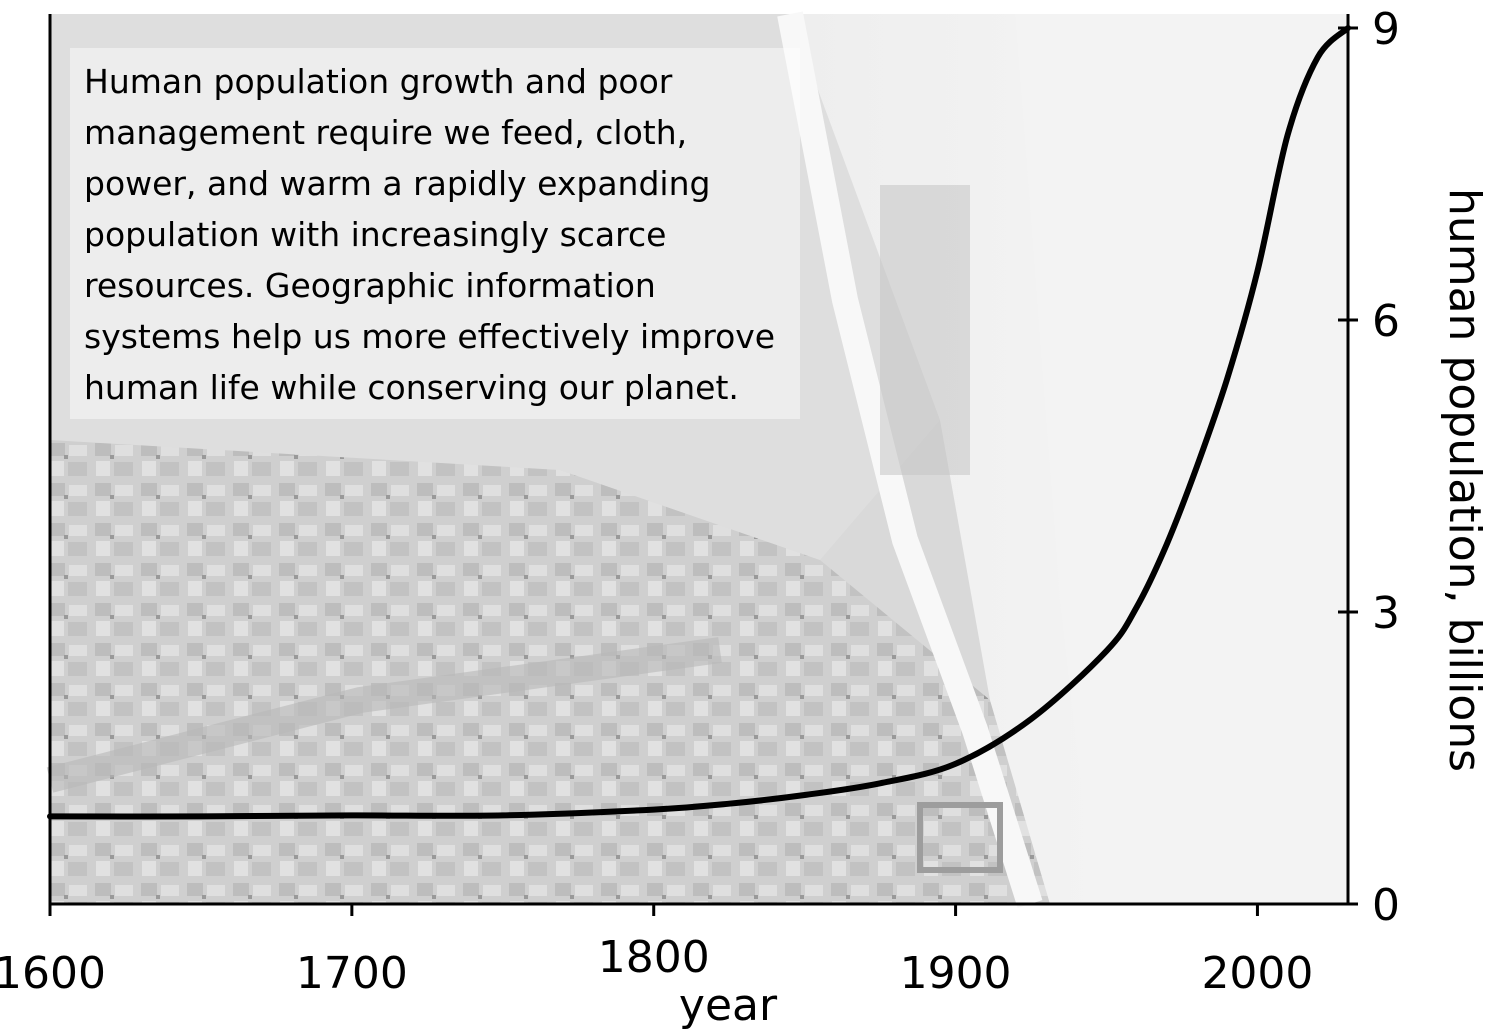 This screenshot has width=1502, height=1033. I want to click on x-axis-ticks: 1600 1700 1800 1900 2000, so click(656, 951).